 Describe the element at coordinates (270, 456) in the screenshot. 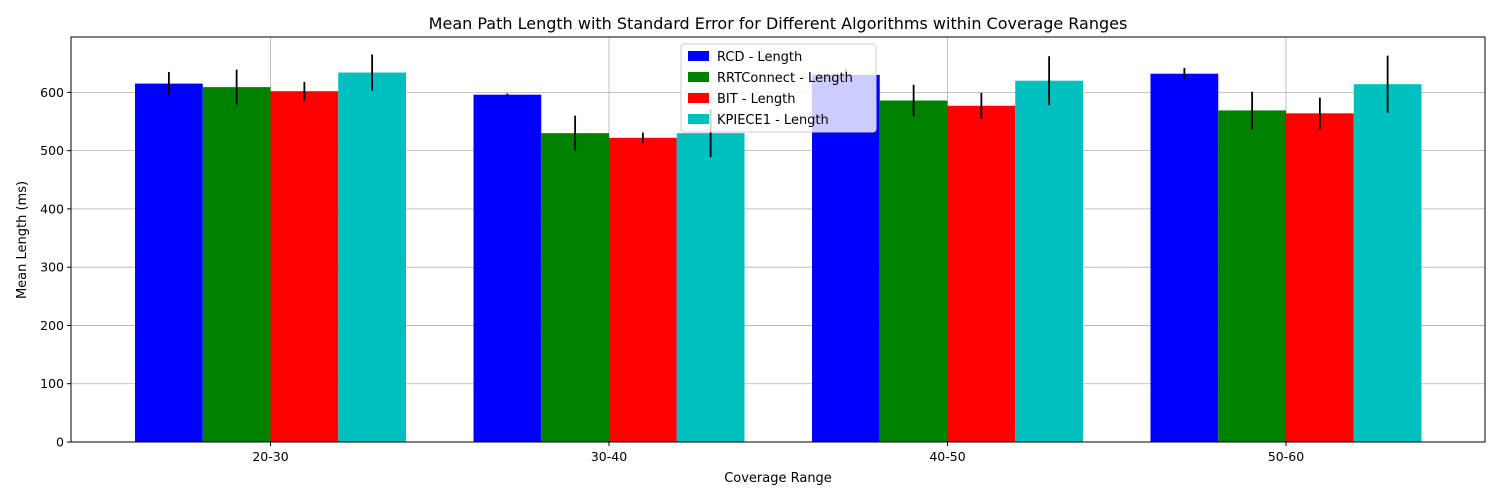

I see `x-tick-label: 20-30` at that location.